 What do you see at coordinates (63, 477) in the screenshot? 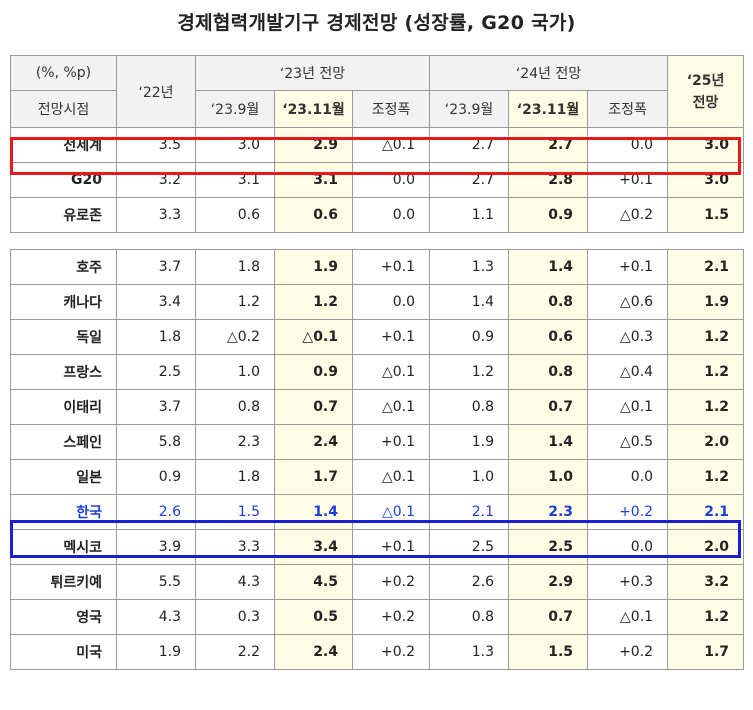
I see `country-name: 일본` at bounding box center [63, 477].